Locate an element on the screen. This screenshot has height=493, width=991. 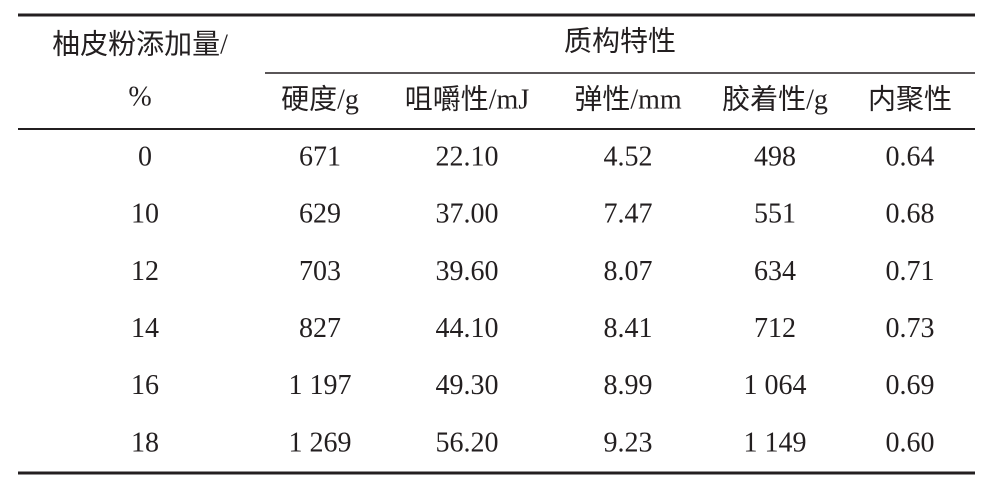
cell: 8.07 is located at coordinates (628, 271).